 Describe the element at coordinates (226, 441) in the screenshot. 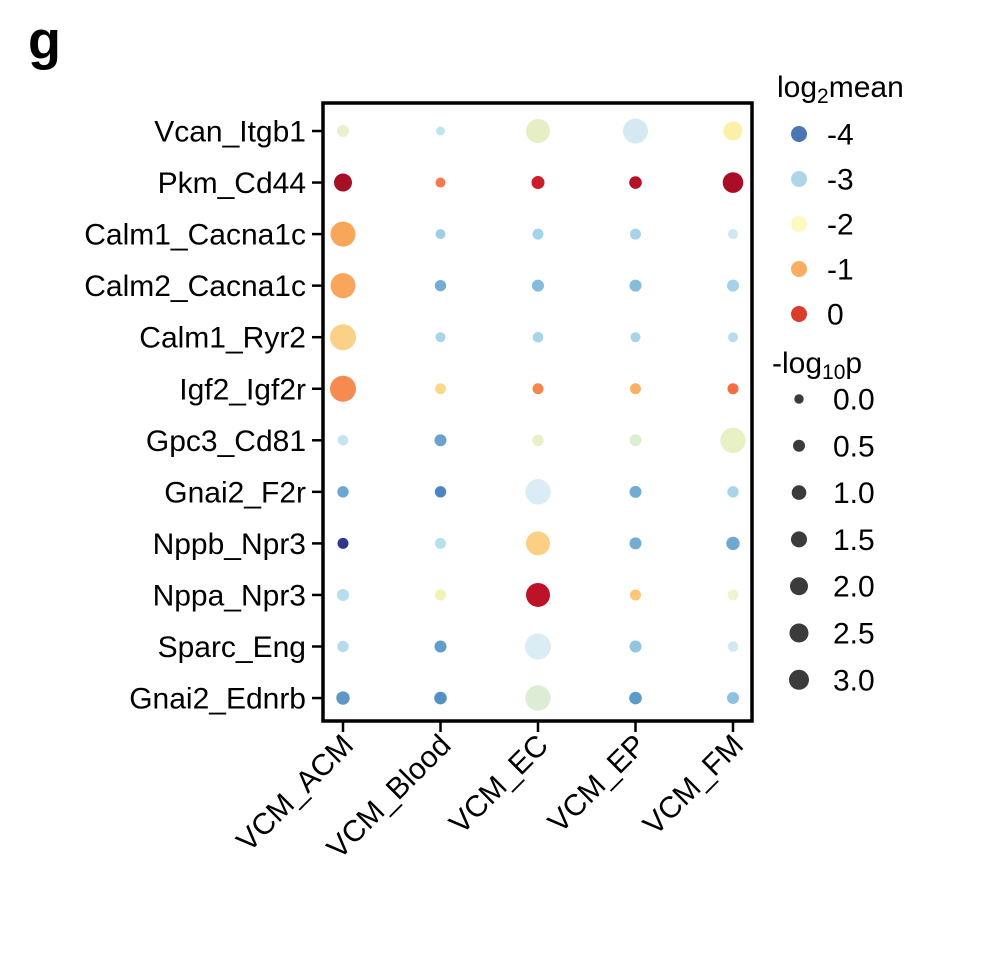

I see `y-axis-label: Gpc3_Cd81` at that location.